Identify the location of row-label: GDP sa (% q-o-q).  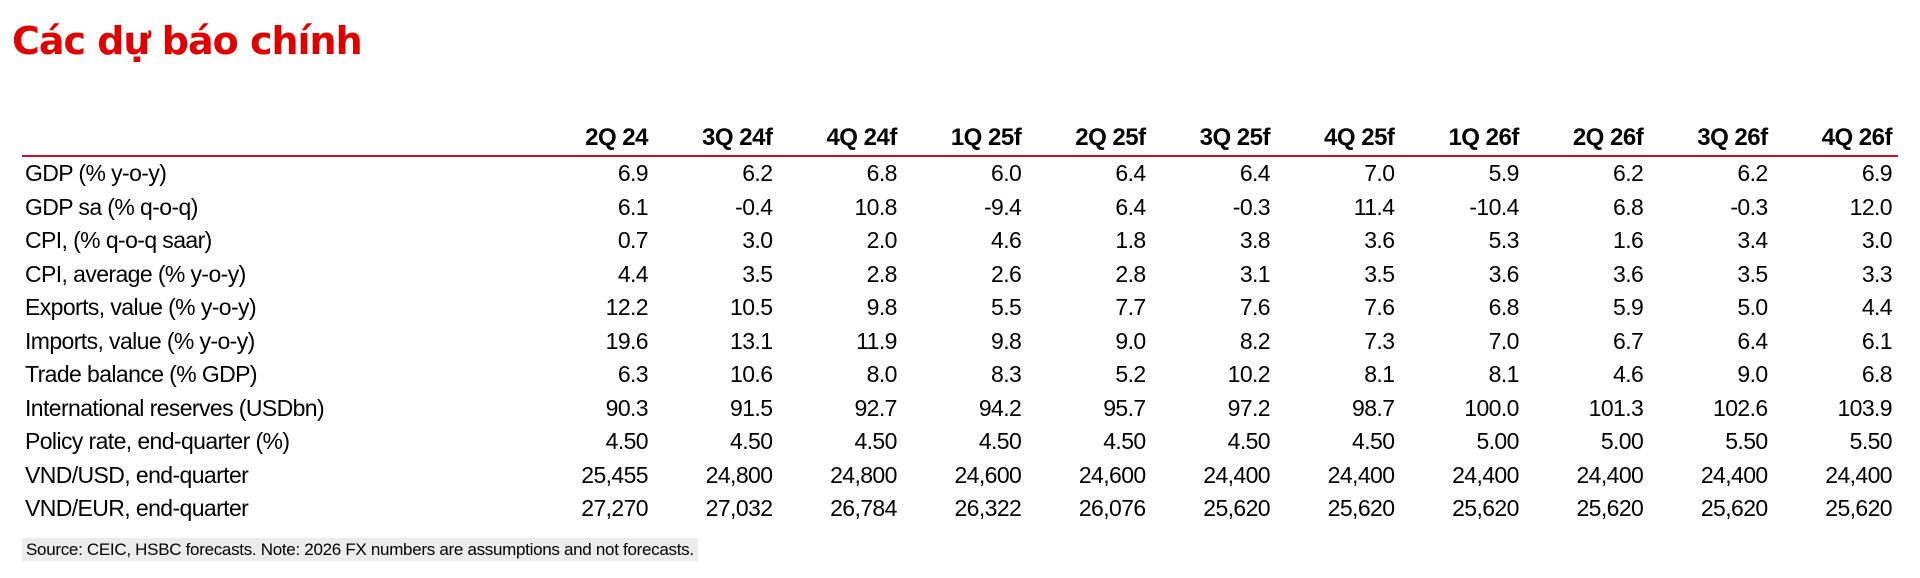
(111, 206).